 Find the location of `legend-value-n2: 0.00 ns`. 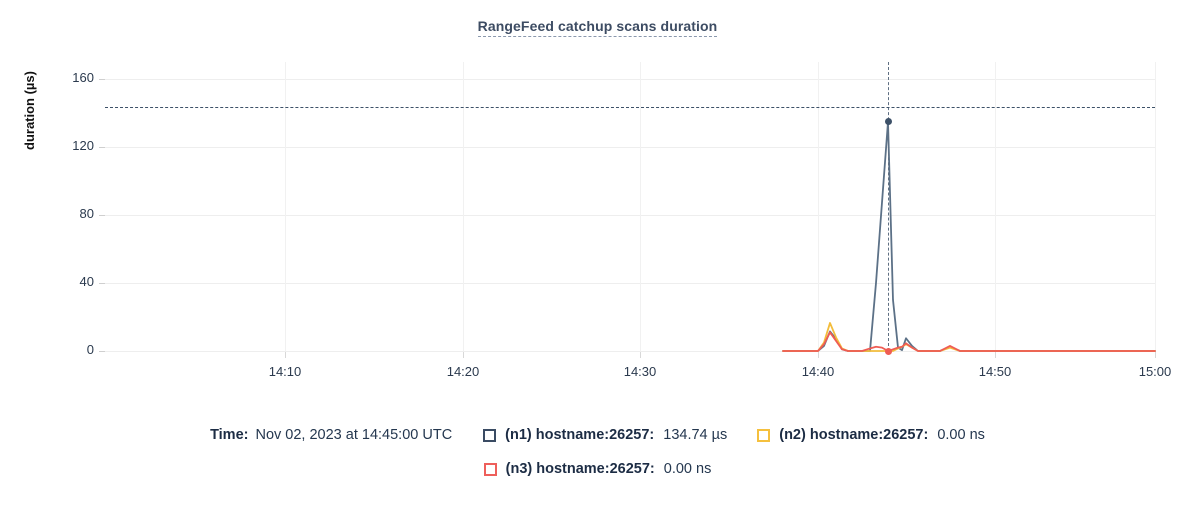

legend-value-n2: 0.00 ns is located at coordinates (961, 435).